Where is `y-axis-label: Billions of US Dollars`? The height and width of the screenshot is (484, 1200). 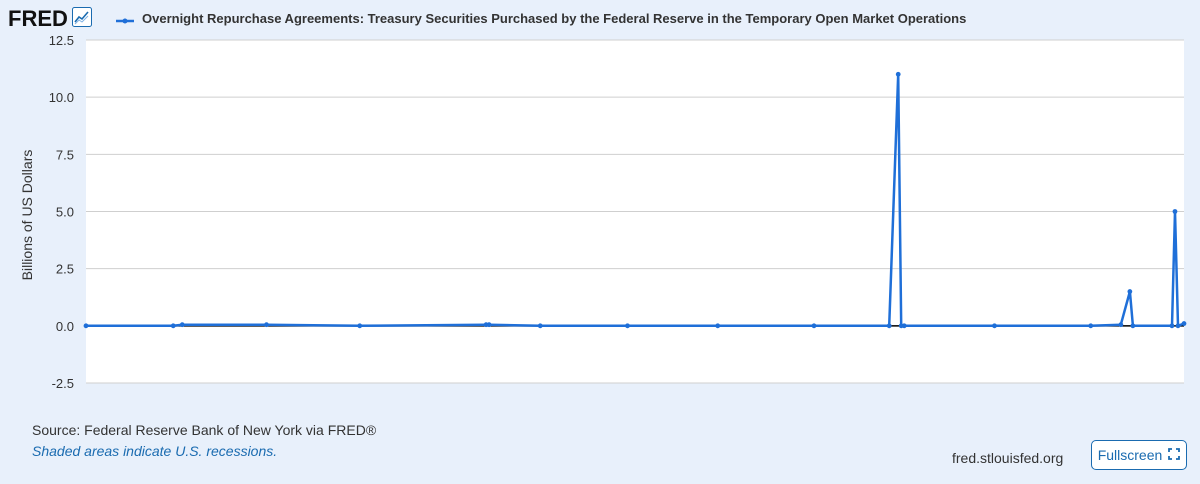 y-axis-label: Billions of US Dollars is located at coordinates (27, 215).